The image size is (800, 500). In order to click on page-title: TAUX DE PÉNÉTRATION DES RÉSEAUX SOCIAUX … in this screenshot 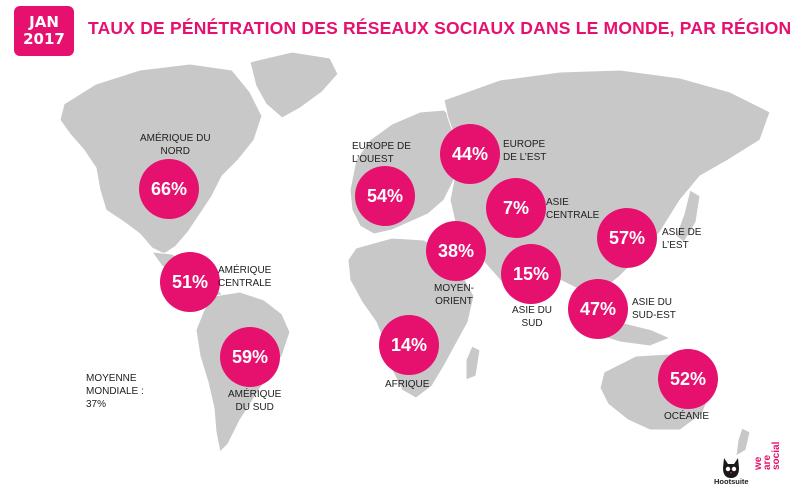, I will do `click(440, 28)`.